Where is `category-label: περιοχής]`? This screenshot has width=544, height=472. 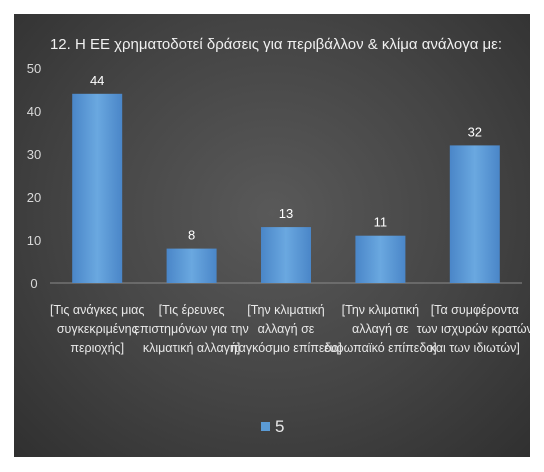
category-label: περιοχής] is located at coordinates (97, 348).